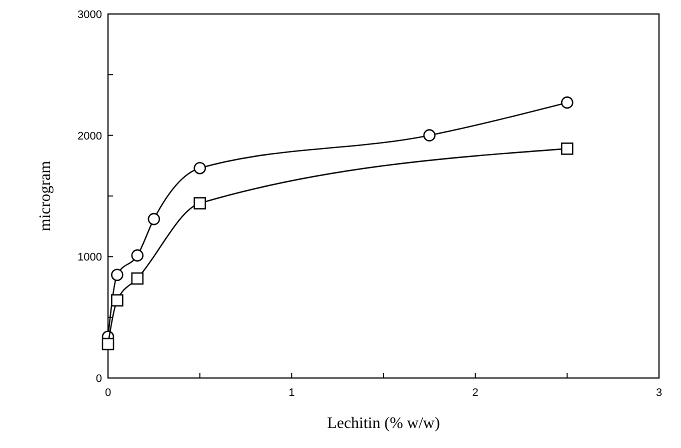 The height and width of the screenshot is (448, 681). What do you see at coordinates (90, 136) in the screenshot?
I see `y-tick-label: 2000` at bounding box center [90, 136].